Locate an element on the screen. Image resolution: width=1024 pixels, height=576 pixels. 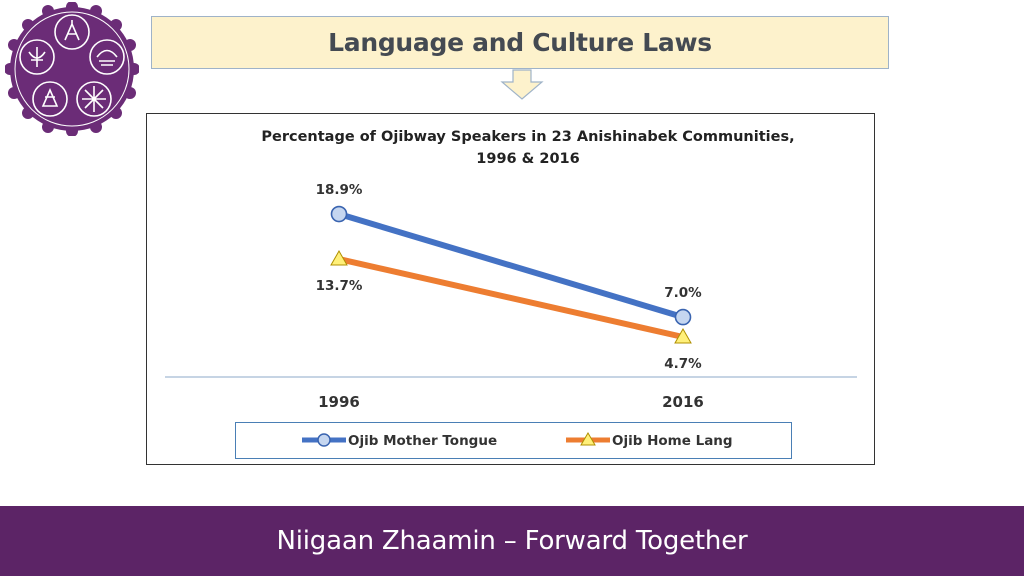
slide-title: Language and Culture Laws is located at coordinates (520, 42).